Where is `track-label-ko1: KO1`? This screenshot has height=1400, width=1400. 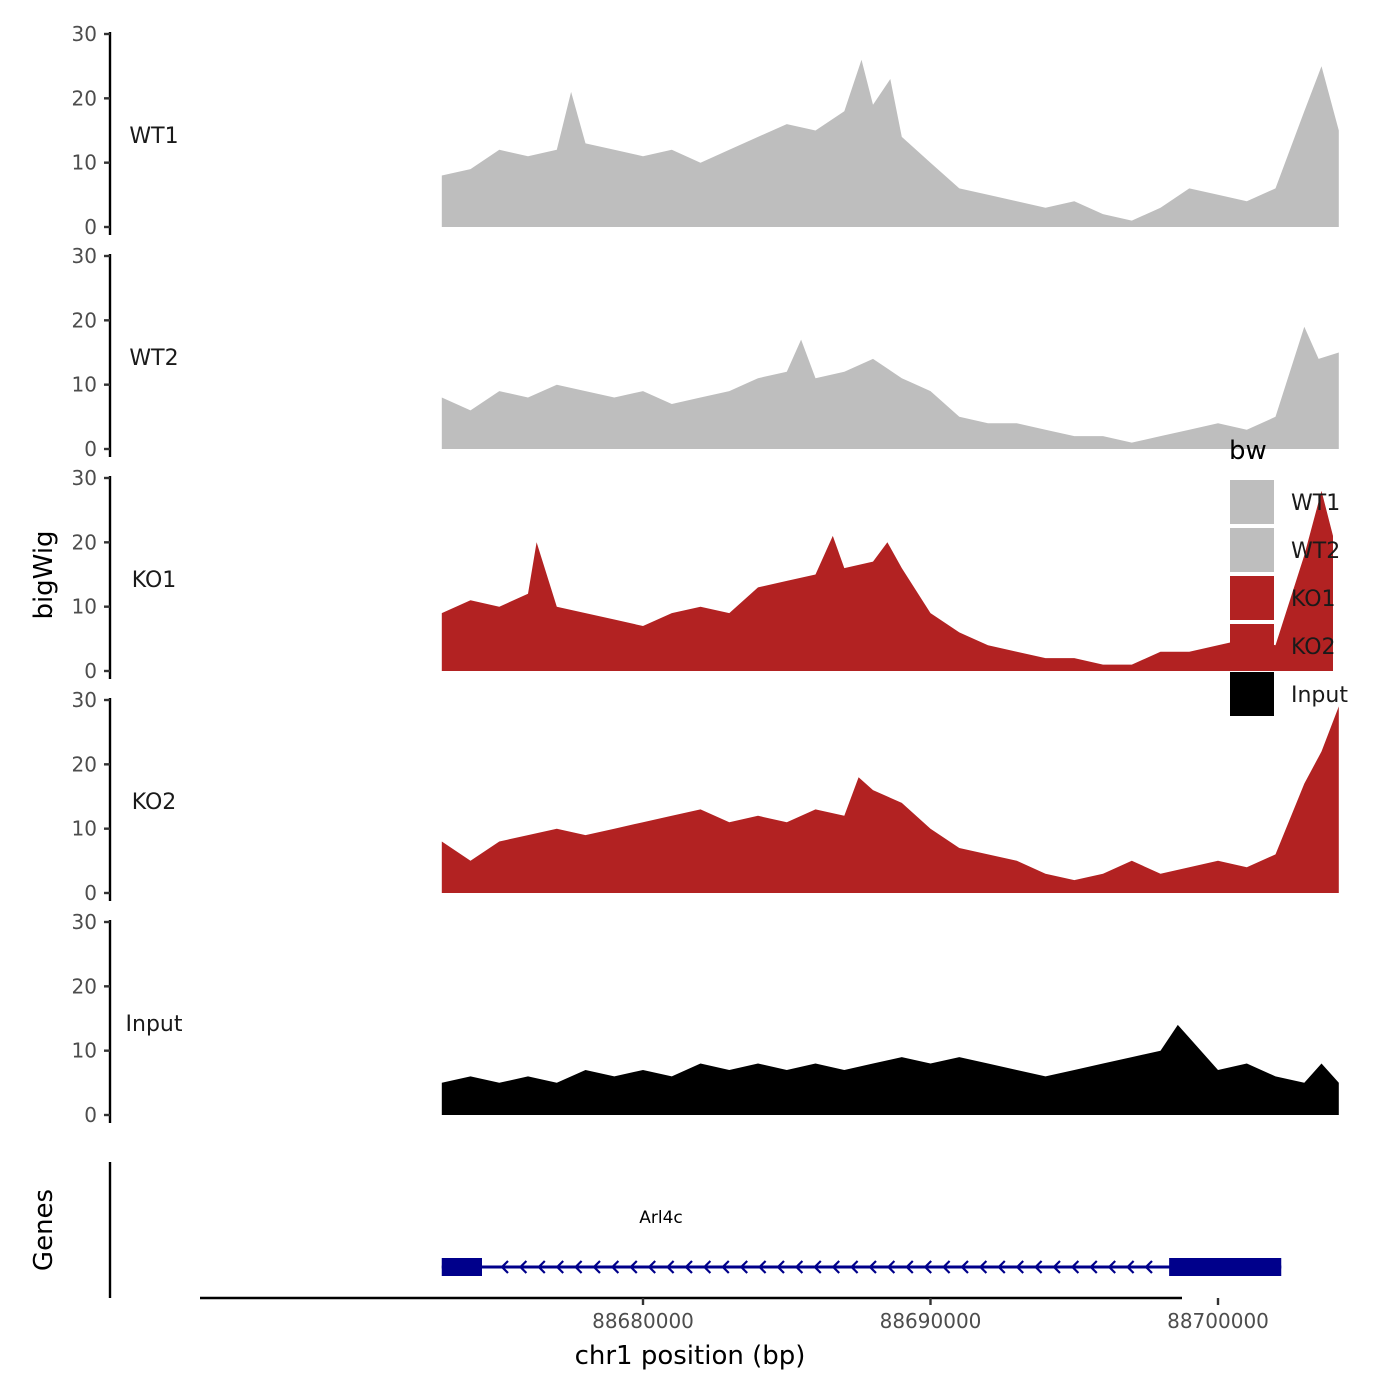 track-label-ko1: KO1 is located at coordinates (154, 580).